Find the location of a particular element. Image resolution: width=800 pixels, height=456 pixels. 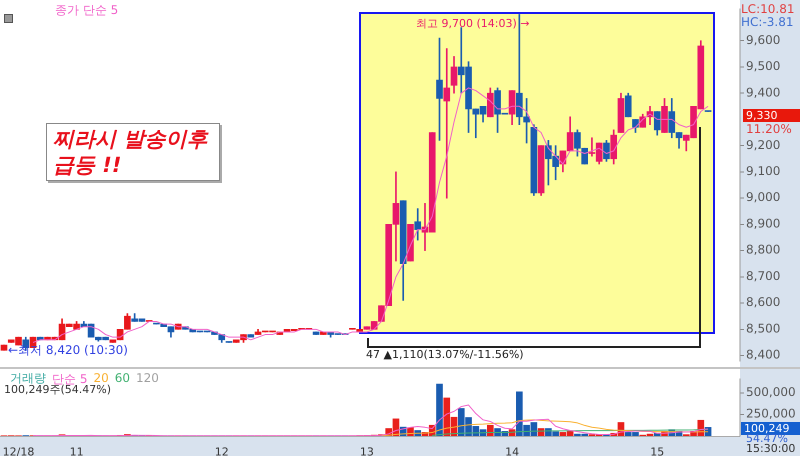

annotation: 거래량 is located at coordinates (28, 378).